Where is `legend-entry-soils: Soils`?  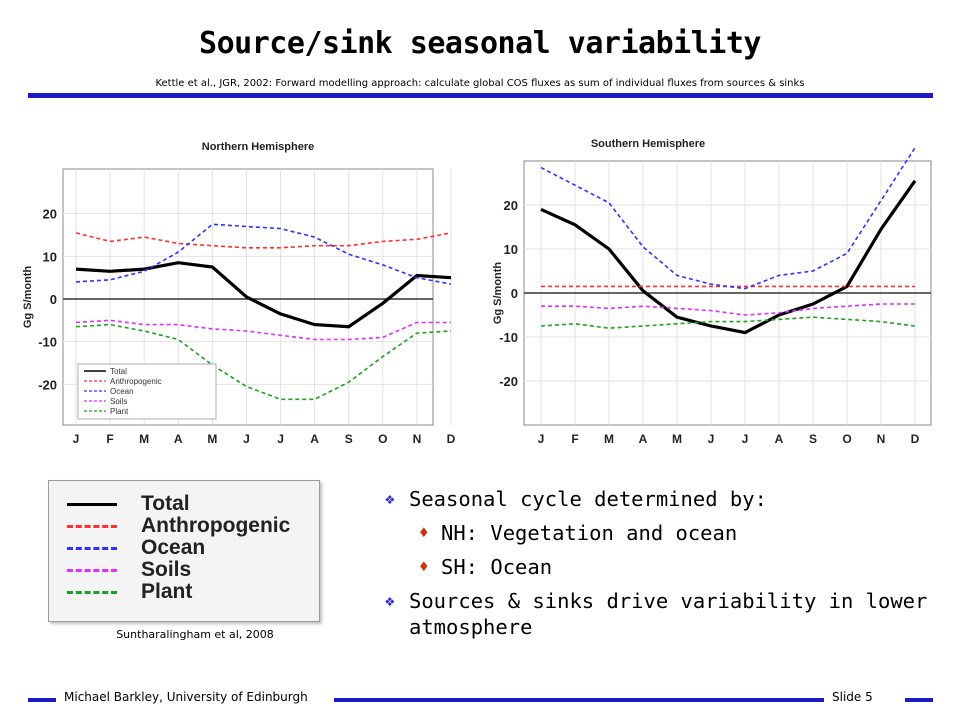
legend-entry-soils: Soils is located at coordinates (129, 569).